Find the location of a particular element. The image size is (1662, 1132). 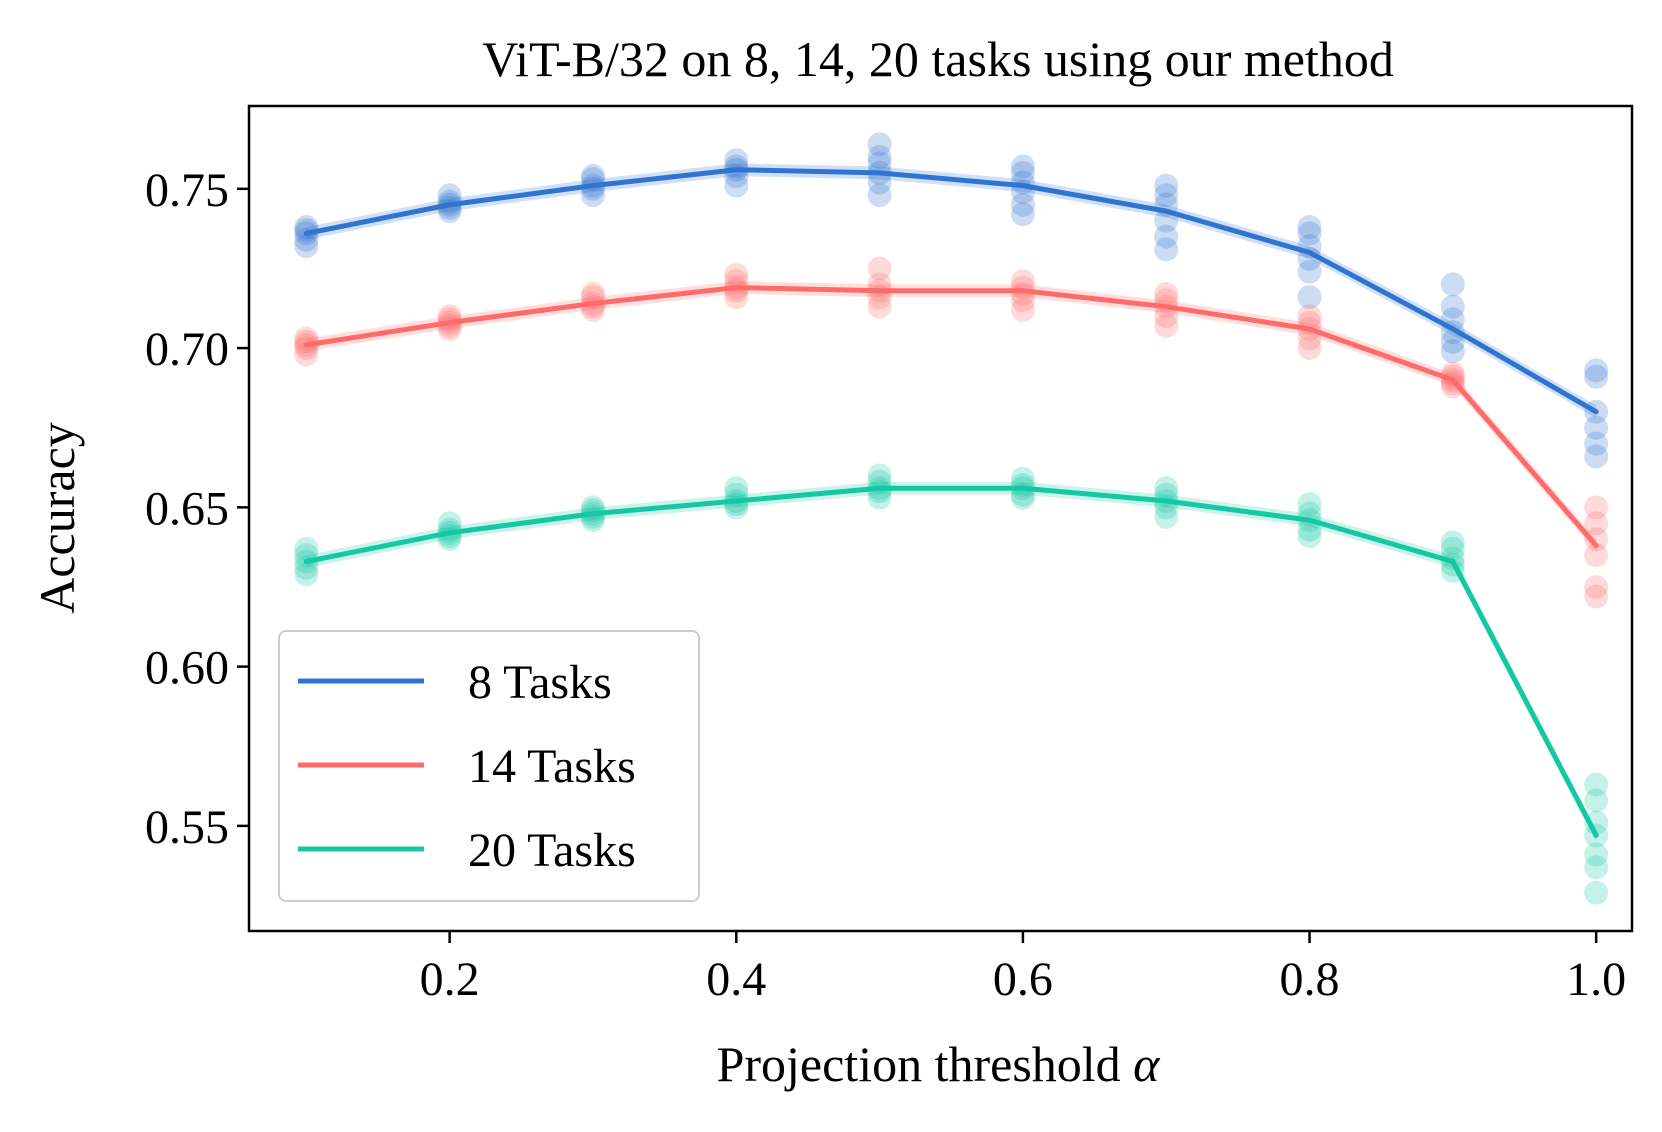

y-tick-label: 0.60 is located at coordinates (187, 668).